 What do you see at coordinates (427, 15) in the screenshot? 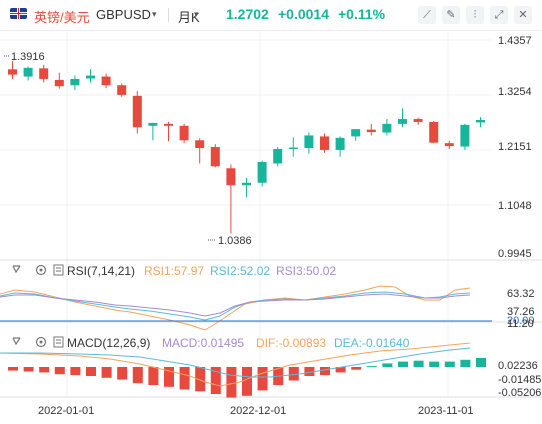
I see `line-chart-icon: ⟋` at bounding box center [427, 15].